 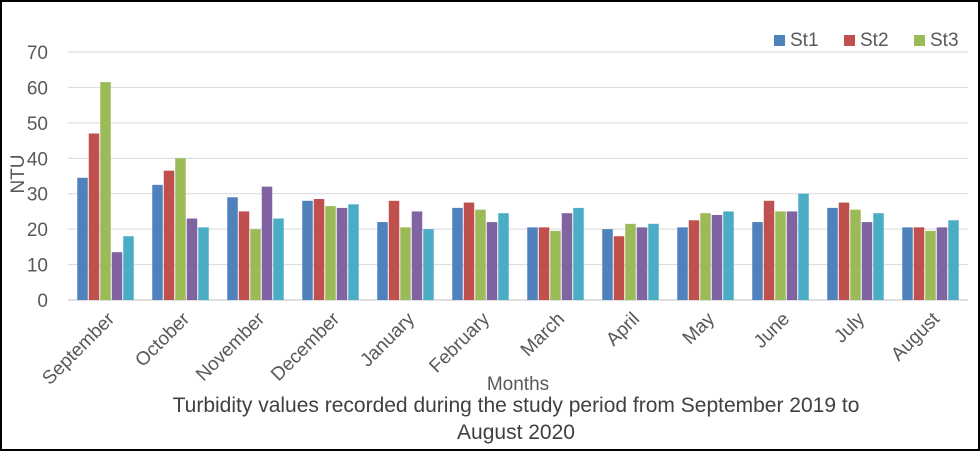 What do you see at coordinates (42, 301) in the screenshot?
I see `y-tick-label: 0` at bounding box center [42, 301].